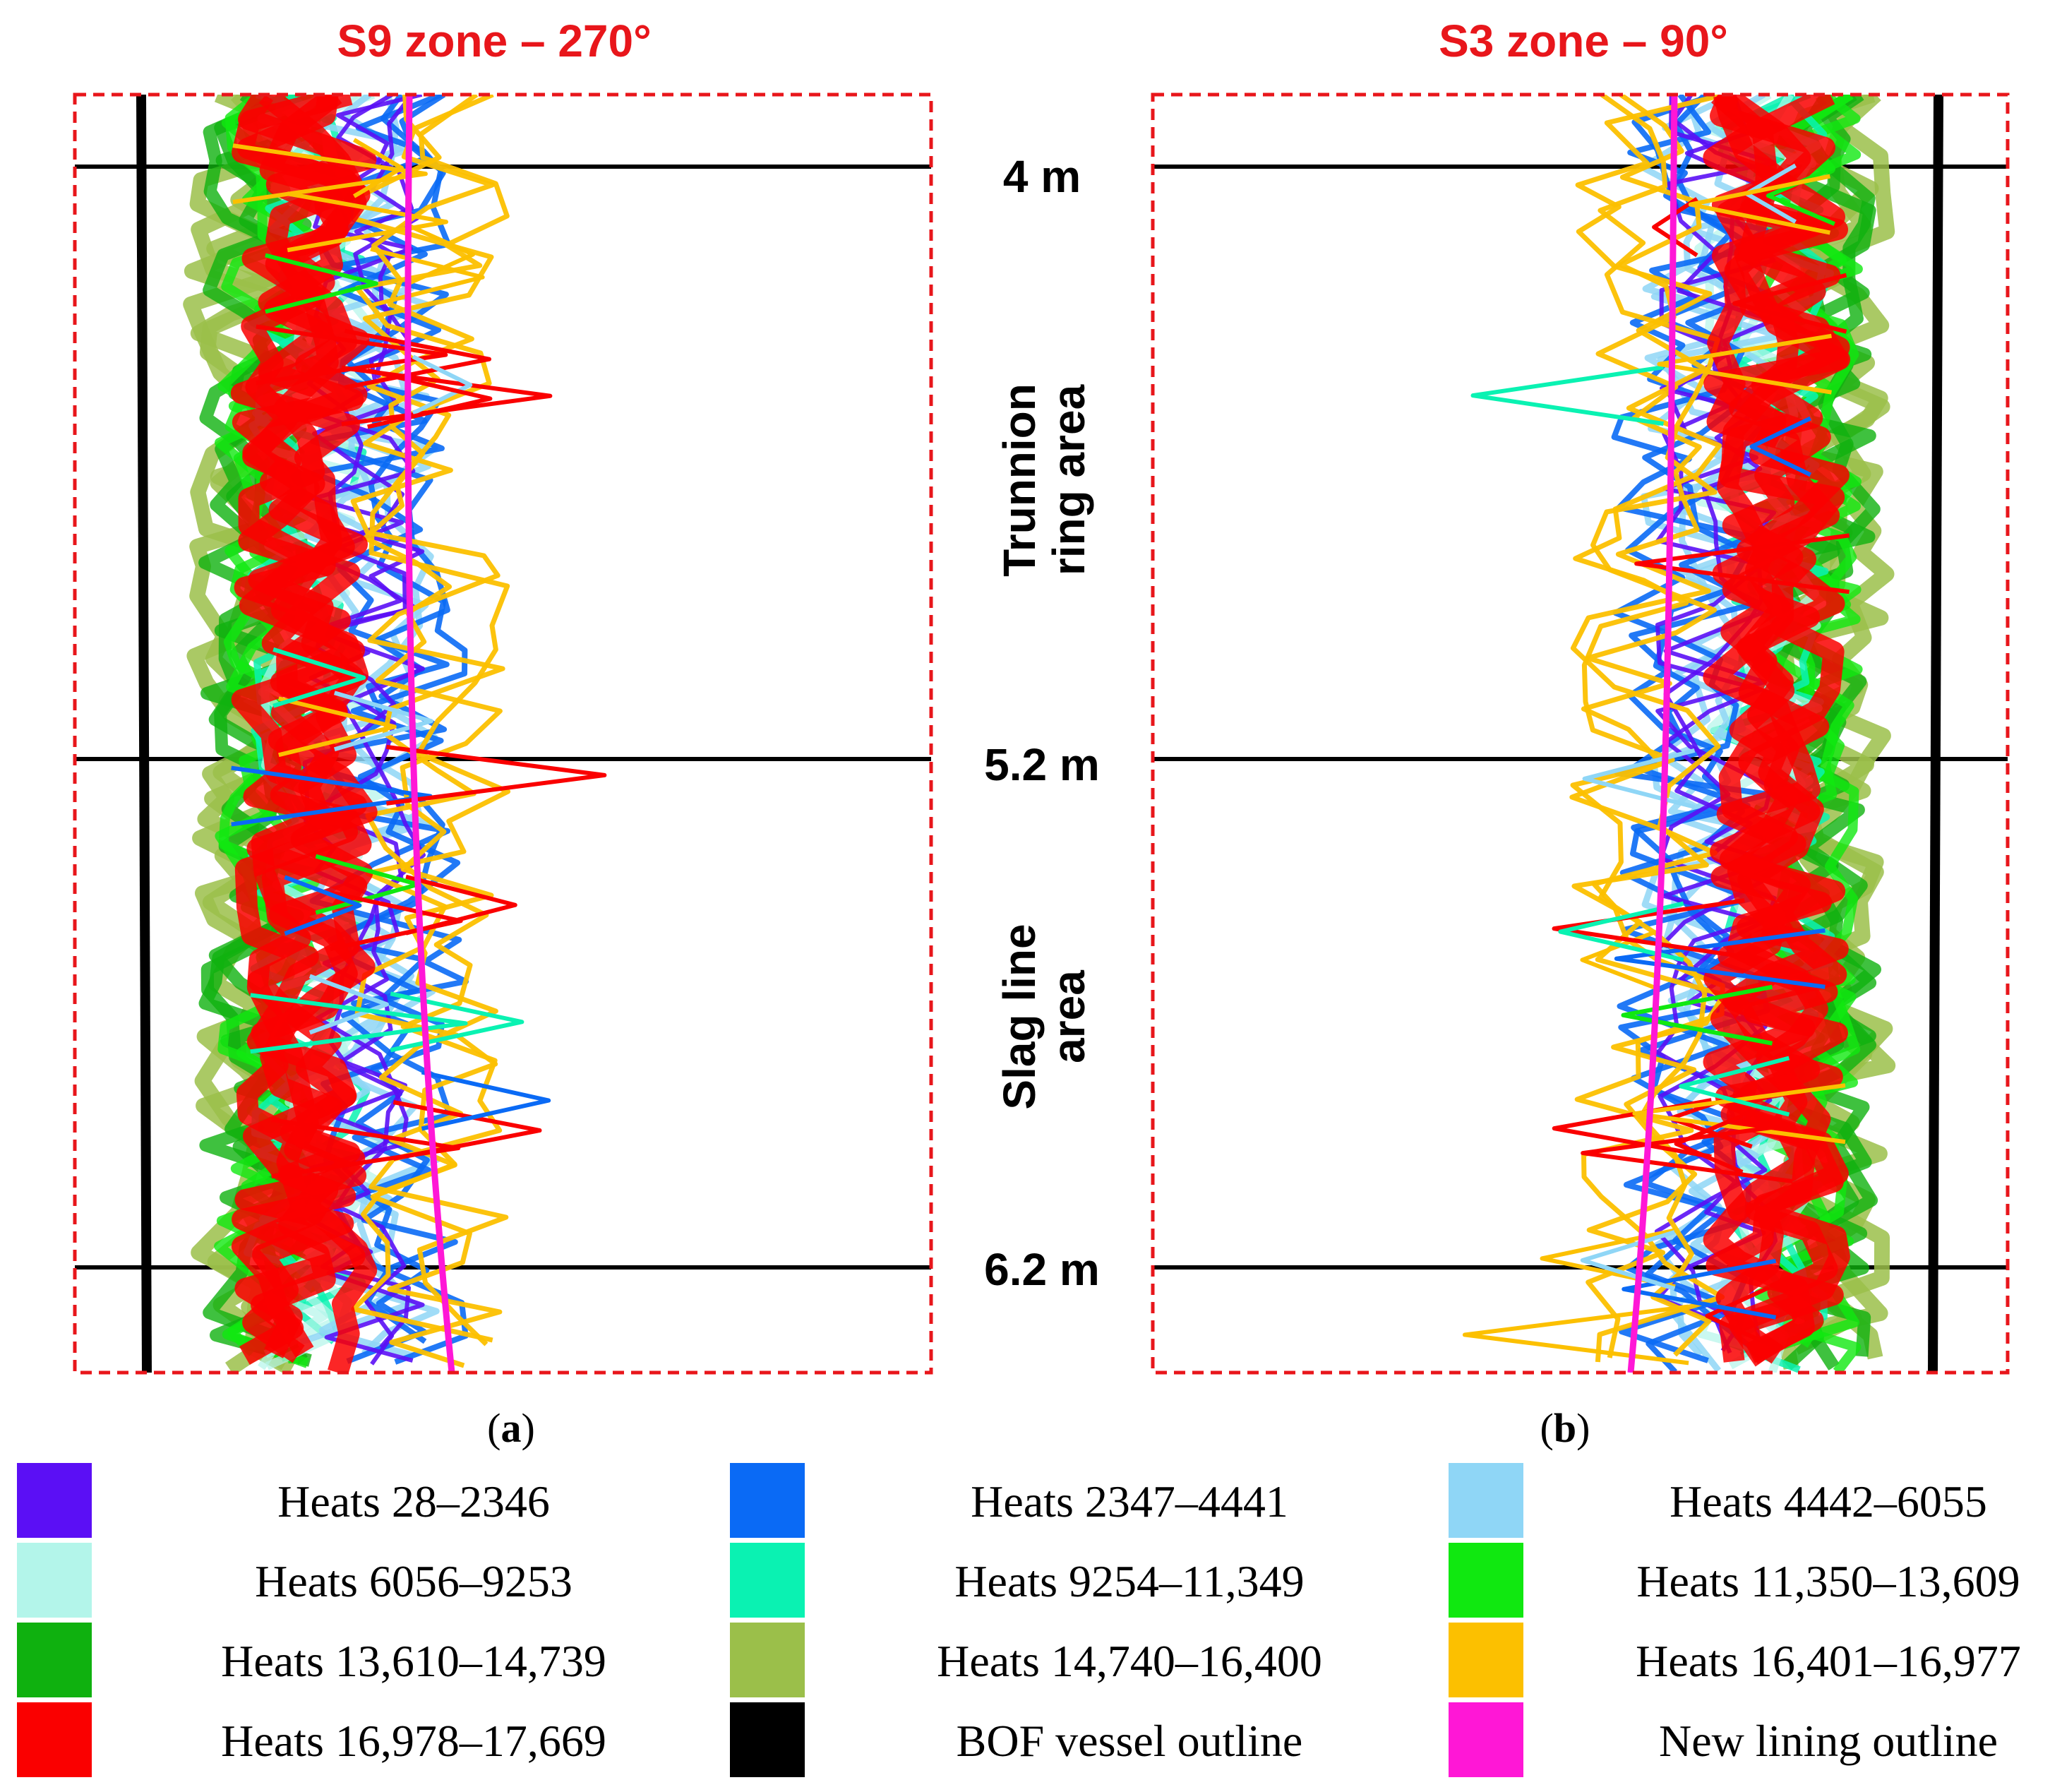  What do you see at coordinates (1828, 1581) in the screenshot?
I see `legend-label-5: Heats 11,350–13,609` at bounding box center [1828, 1581].